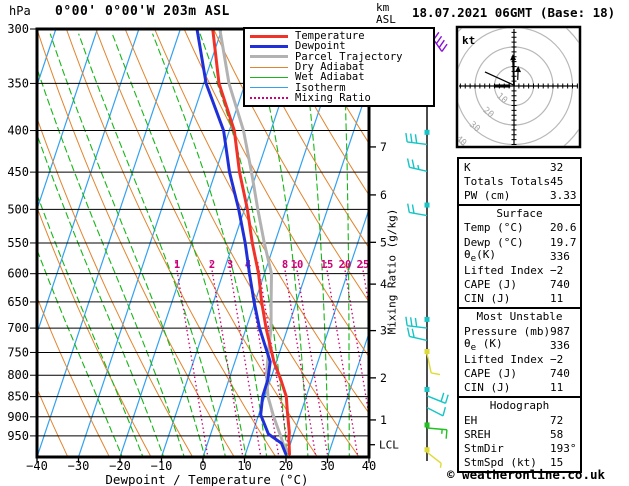  I want to click on parcel-trajectory-curve, so click(254, 242).